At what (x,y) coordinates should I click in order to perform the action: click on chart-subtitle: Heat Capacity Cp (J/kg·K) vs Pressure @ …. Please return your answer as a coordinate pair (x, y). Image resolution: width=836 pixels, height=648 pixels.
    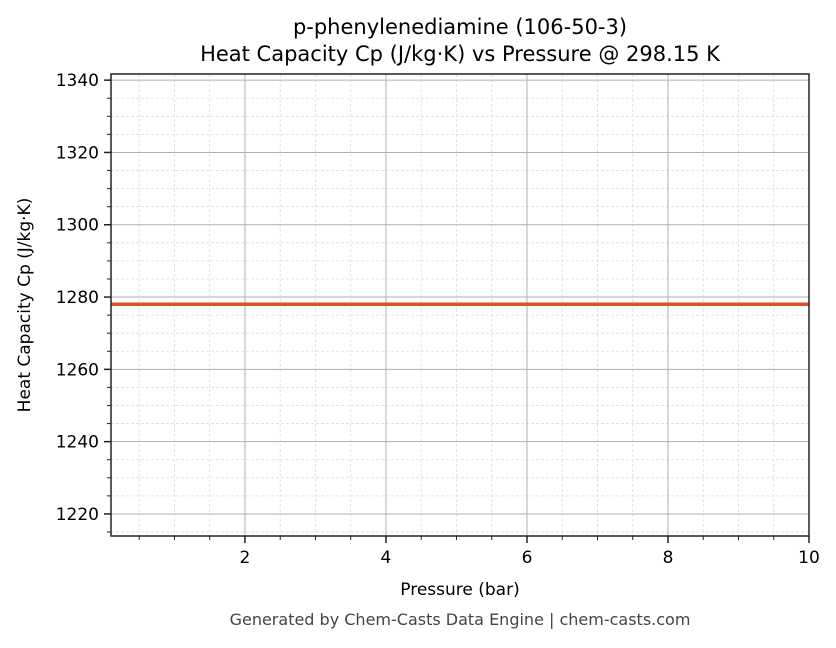
    Looking at the image, I should click on (460, 54).